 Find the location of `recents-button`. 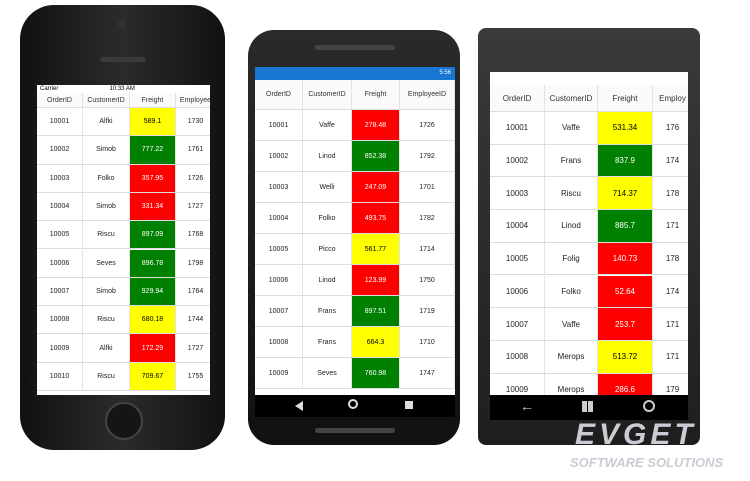

recents-button is located at coordinates (409, 405).